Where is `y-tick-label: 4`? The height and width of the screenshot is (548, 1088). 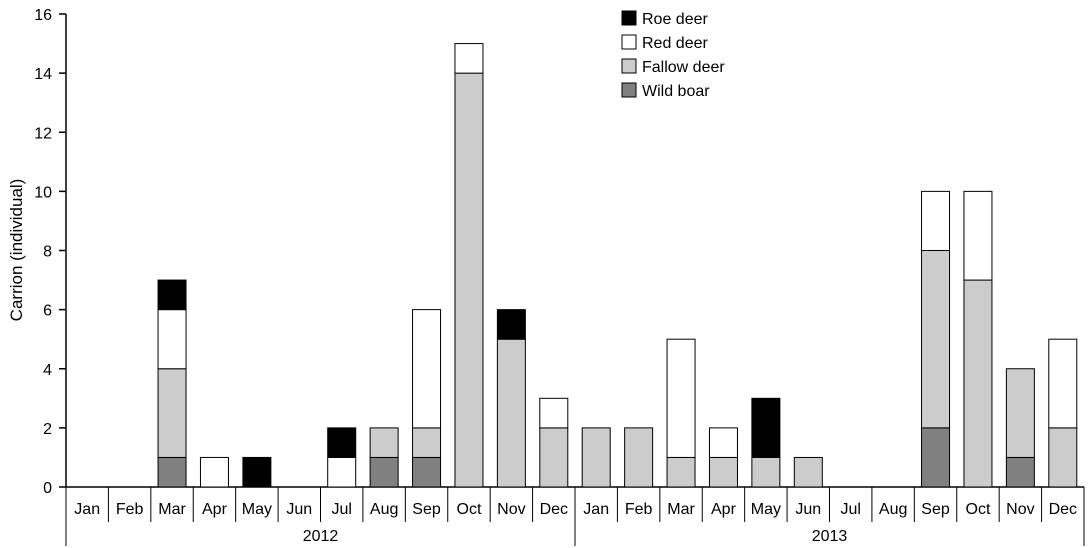
y-tick-label: 4 is located at coordinates (47, 370).